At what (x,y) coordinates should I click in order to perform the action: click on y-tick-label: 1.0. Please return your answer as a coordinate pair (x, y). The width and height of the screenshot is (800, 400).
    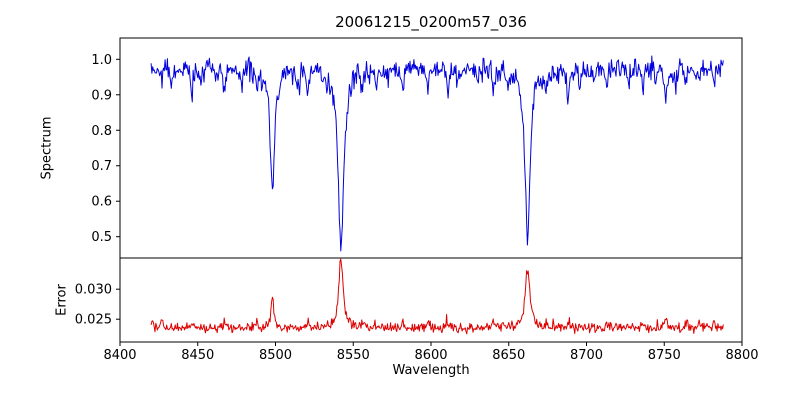
    Looking at the image, I should click on (101, 60).